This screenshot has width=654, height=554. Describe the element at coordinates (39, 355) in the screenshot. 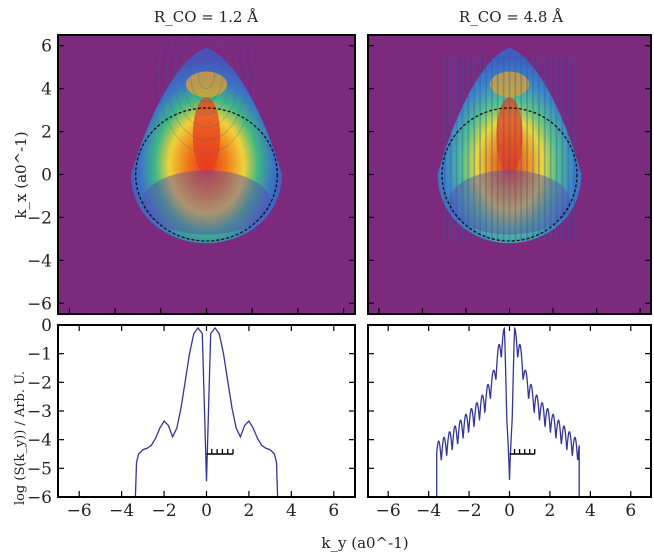

I see `y-tick-label: −1` at that location.